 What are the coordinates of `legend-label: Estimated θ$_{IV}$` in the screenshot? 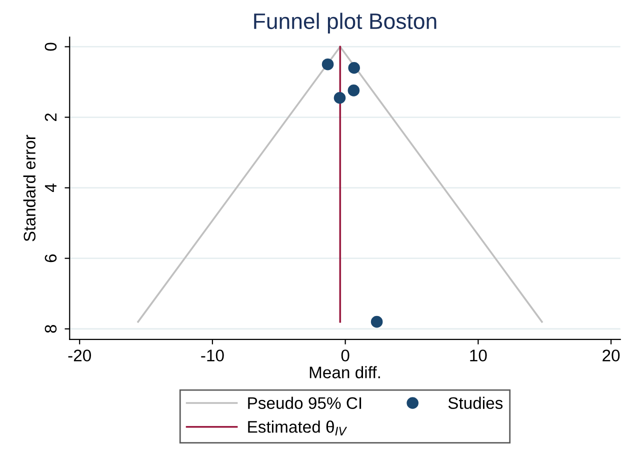 It's located at (298, 428).